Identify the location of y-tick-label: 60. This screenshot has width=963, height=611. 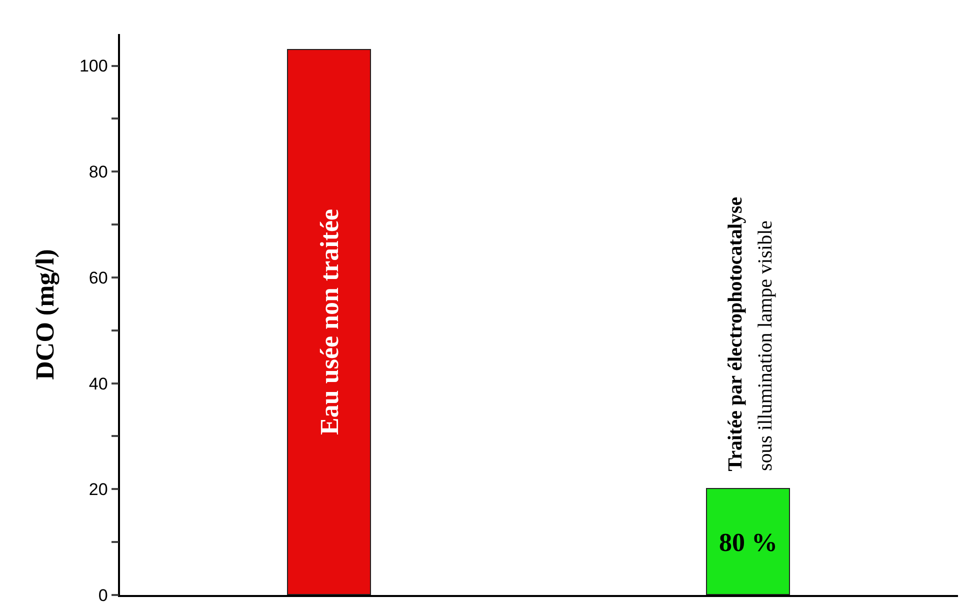
(98, 278).